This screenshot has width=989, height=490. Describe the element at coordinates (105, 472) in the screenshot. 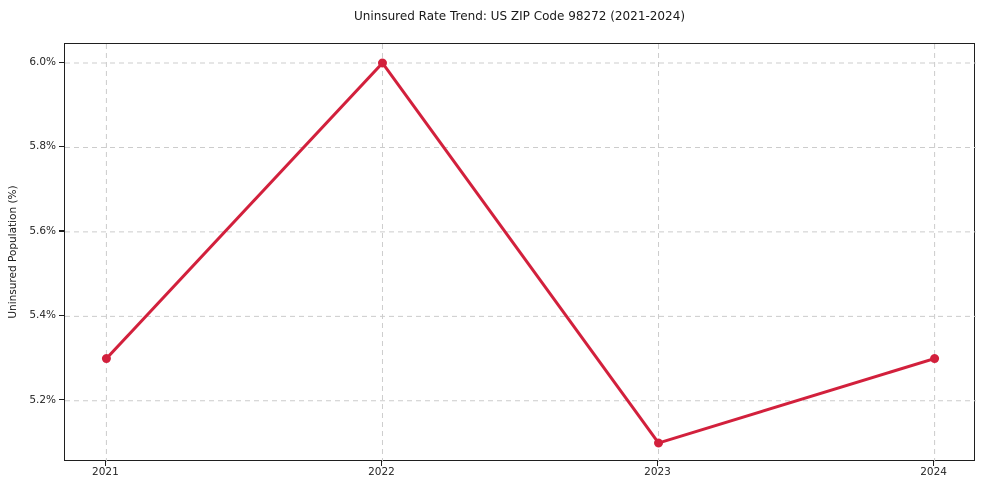

I see `x-tick-label: 2021` at that location.